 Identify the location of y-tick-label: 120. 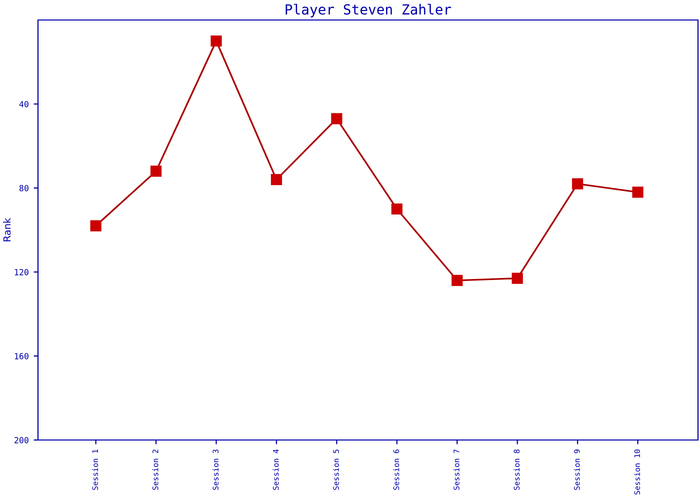
(21, 272).